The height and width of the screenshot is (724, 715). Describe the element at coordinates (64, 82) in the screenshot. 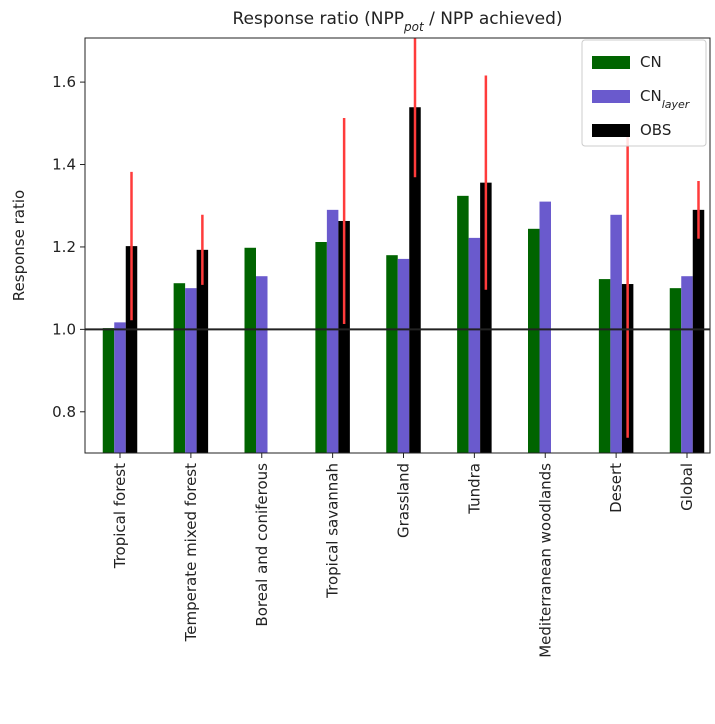

I see `y-tick-label: 1.6` at that location.